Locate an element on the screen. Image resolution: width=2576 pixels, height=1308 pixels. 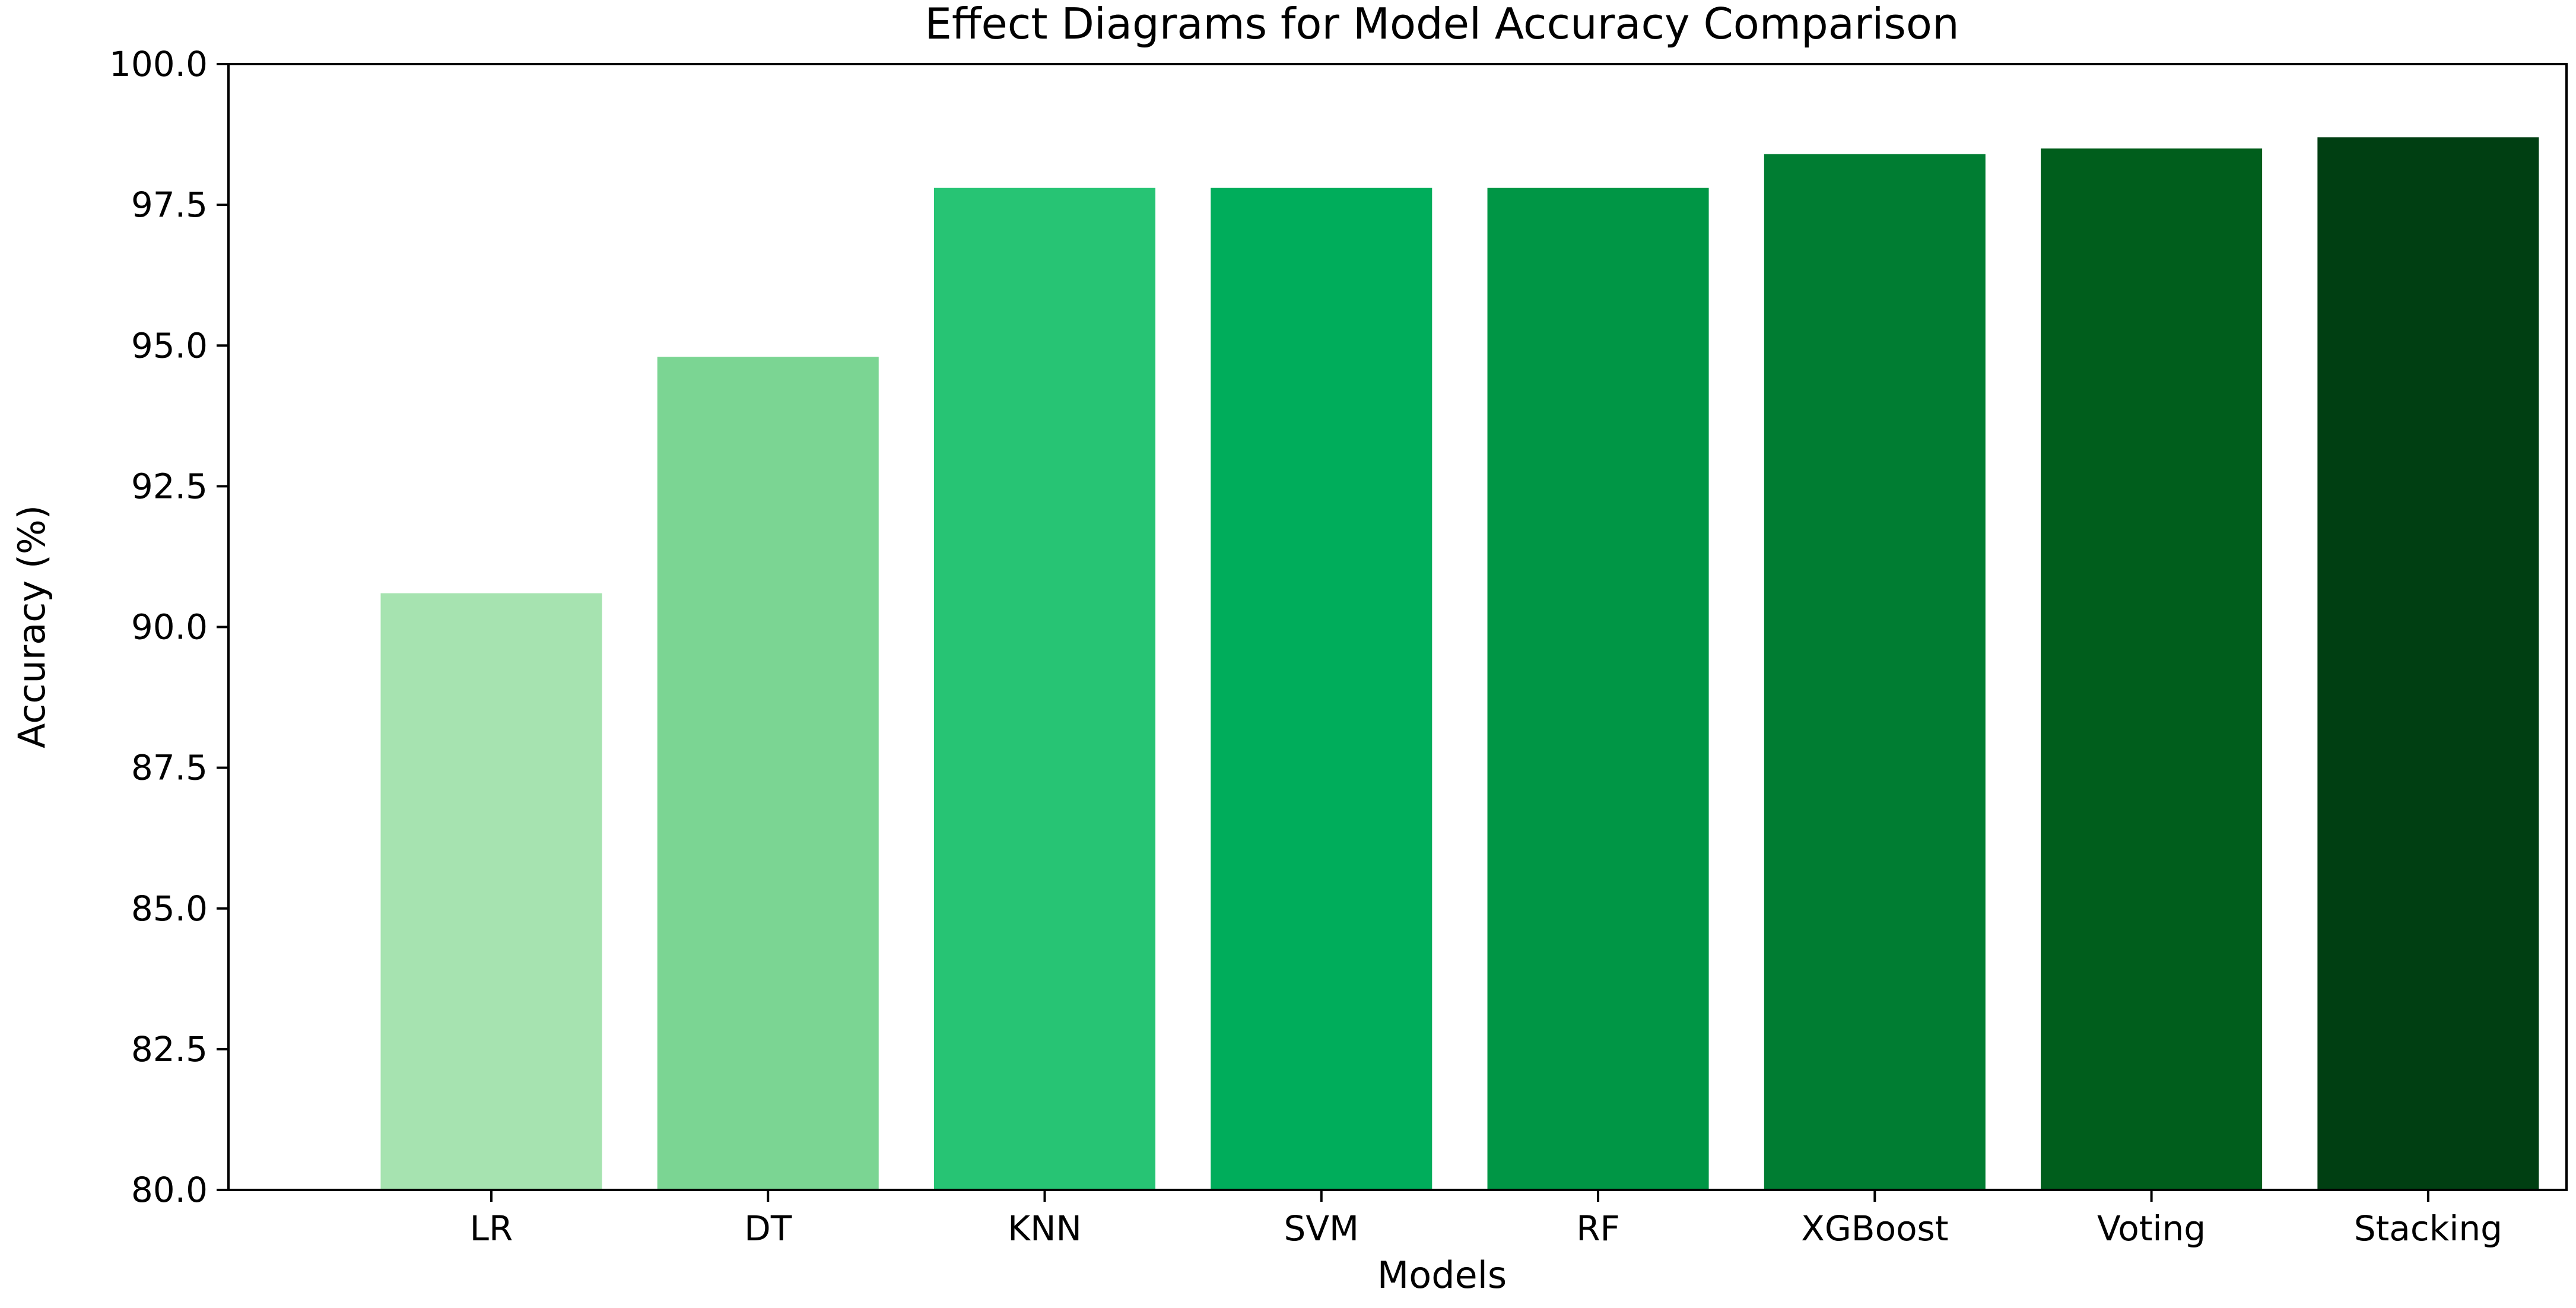
x-tick-label: SVM is located at coordinates (1322, 1228).